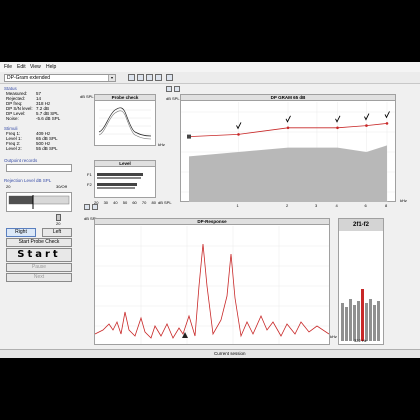  I want to click on snr-chart, so click(360, 315).